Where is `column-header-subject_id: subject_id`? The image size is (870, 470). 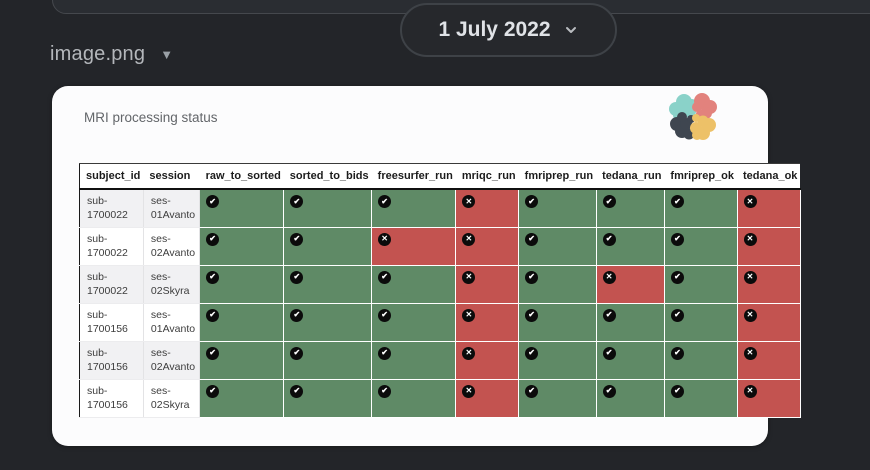 column-header-subject_id: subject_id is located at coordinates (111, 176).